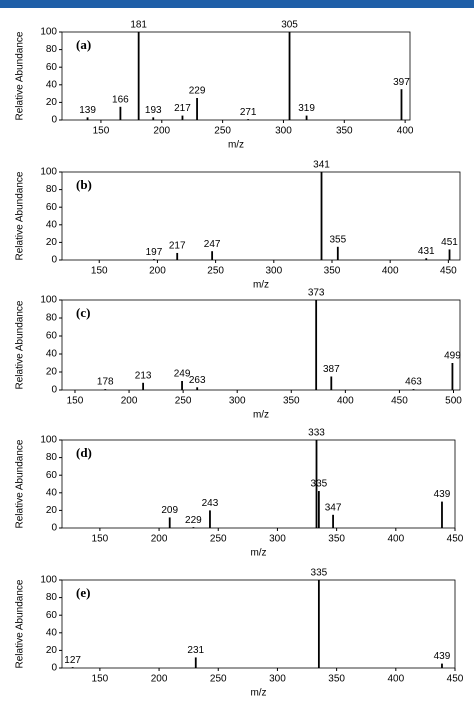 Image resolution: width=474 pixels, height=718 pixels. What do you see at coordinates (52, 457) in the screenshot?
I see `y-tick-label: 80` at bounding box center [52, 457].